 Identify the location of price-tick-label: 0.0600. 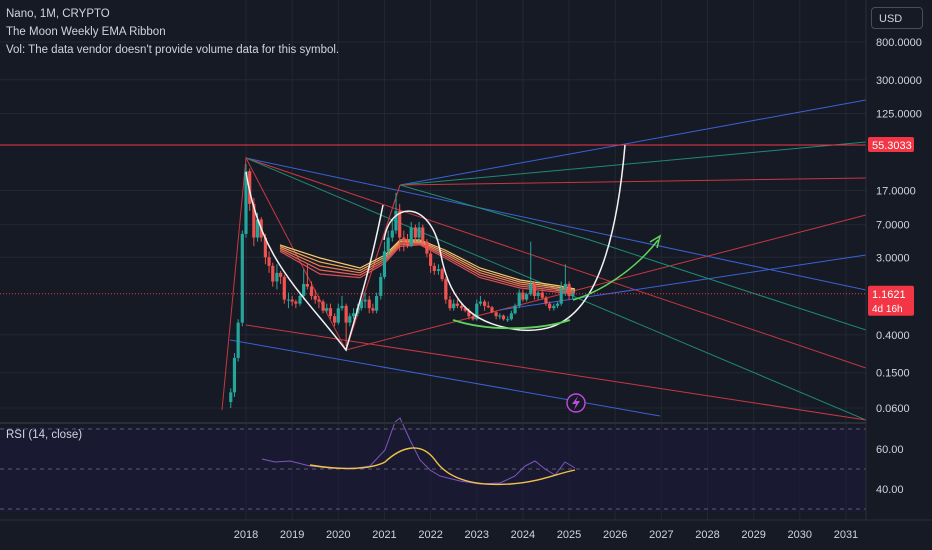
(893, 409).